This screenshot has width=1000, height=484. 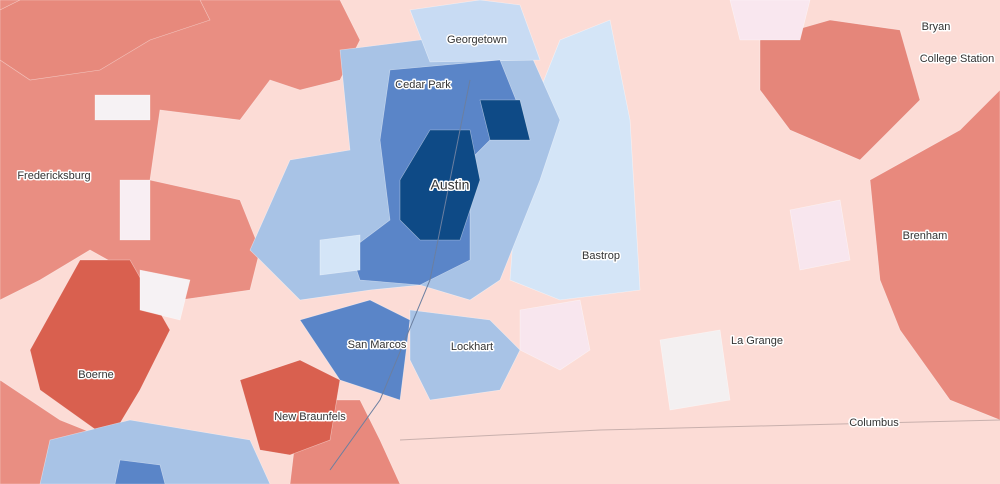 What do you see at coordinates (936, 27) in the screenshot?
I see `place-label: Bryan` at bounding box center [936, 27].